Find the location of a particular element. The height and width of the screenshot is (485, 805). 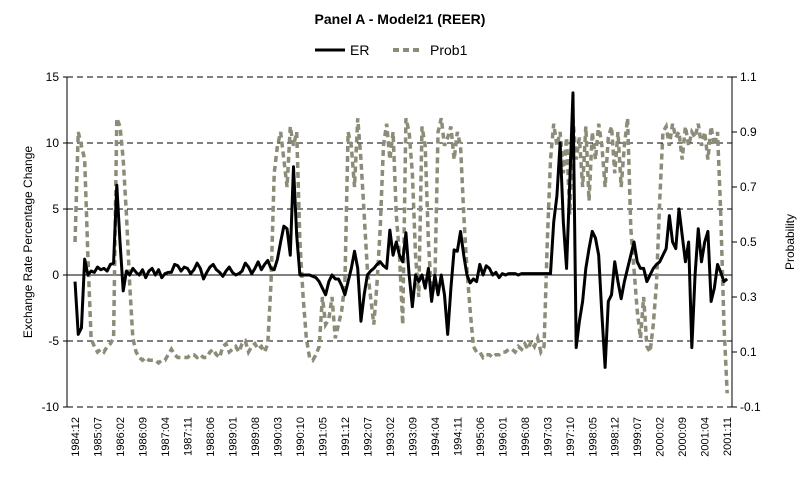

legend-er-label: ER is located at coordinates (359, 50).